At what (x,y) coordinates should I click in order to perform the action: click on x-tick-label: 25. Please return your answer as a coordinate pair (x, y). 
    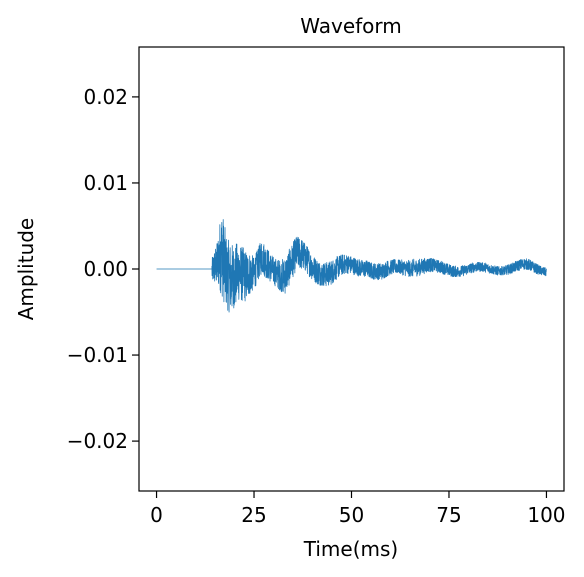
    Looking at the image, I should click on (253, 515).